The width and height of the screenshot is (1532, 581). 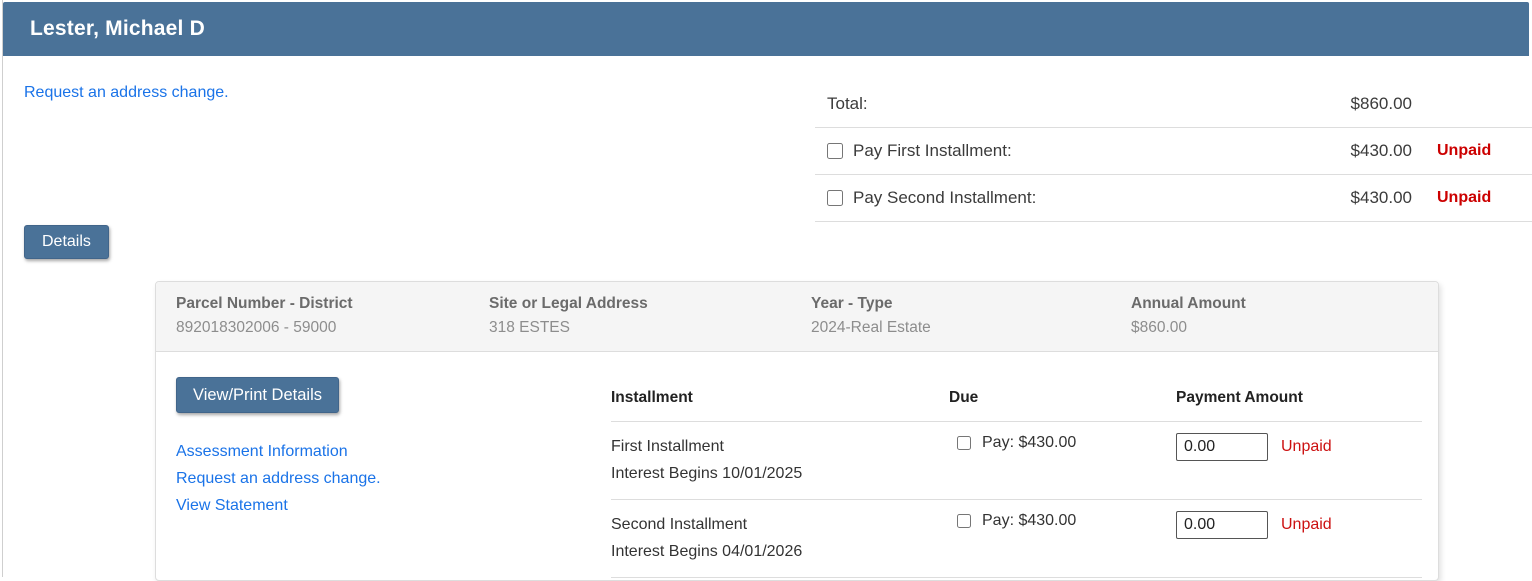 What do you see at coordinates (568, 303) in the screenshot?
I see `site-address-label: Site or Legal Address` at bounding box center [568, 303].